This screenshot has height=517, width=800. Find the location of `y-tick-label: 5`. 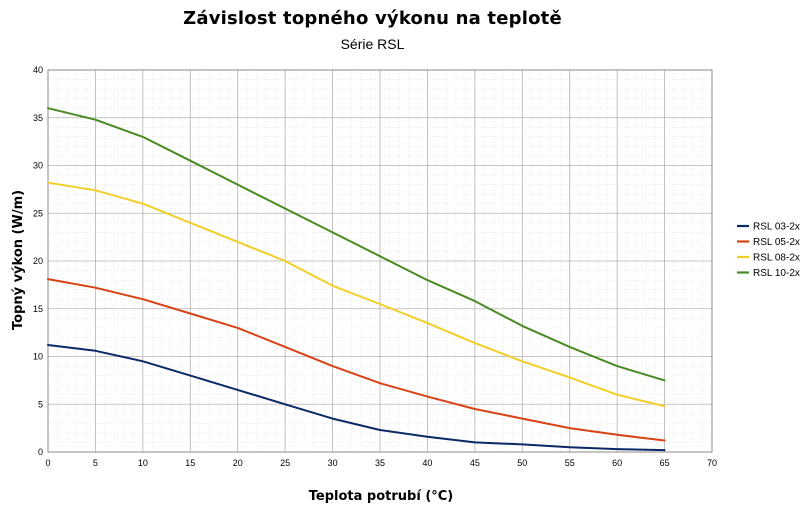

y-tick-label: 5 is located at coordinates (40, 404).